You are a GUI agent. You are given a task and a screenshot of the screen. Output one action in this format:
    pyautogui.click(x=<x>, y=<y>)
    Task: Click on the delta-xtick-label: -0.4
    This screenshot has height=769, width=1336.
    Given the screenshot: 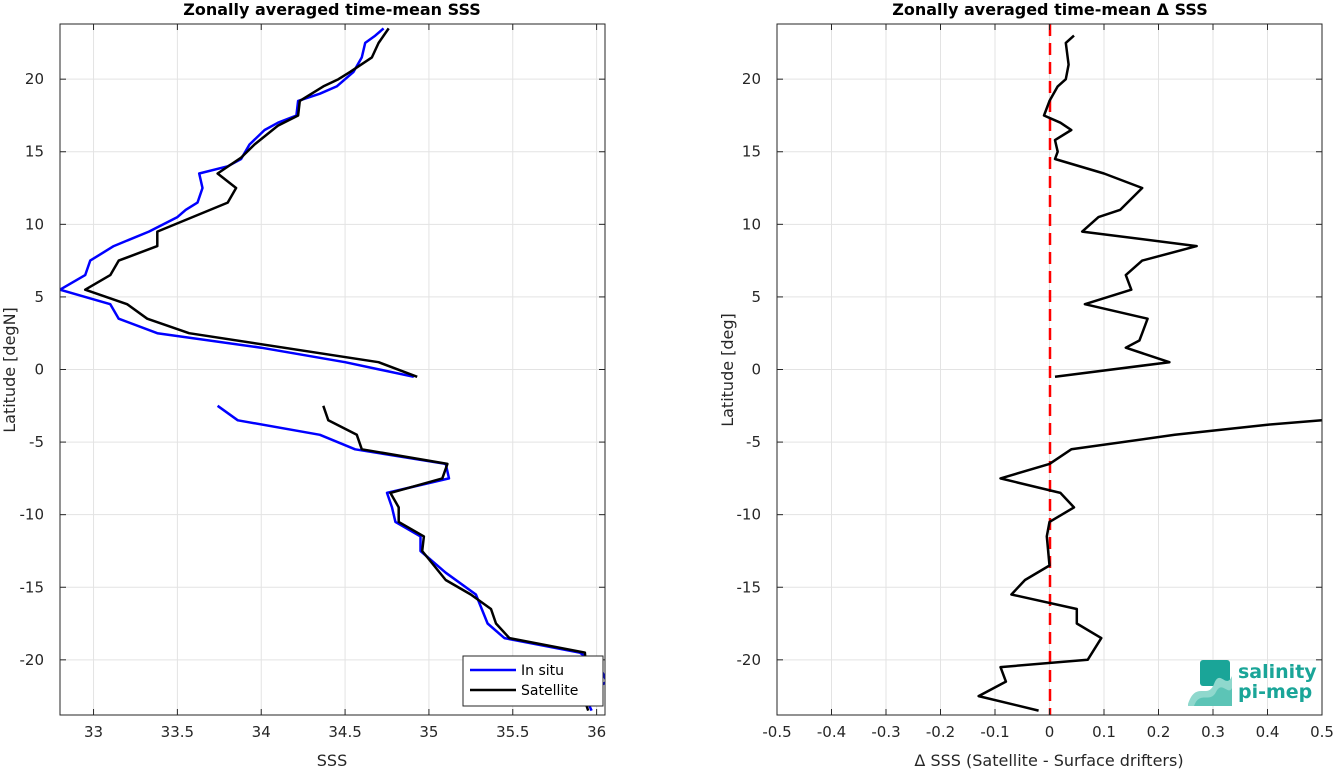 What is the action you would take?
    pyautogui.click(x=831, y=732)
    